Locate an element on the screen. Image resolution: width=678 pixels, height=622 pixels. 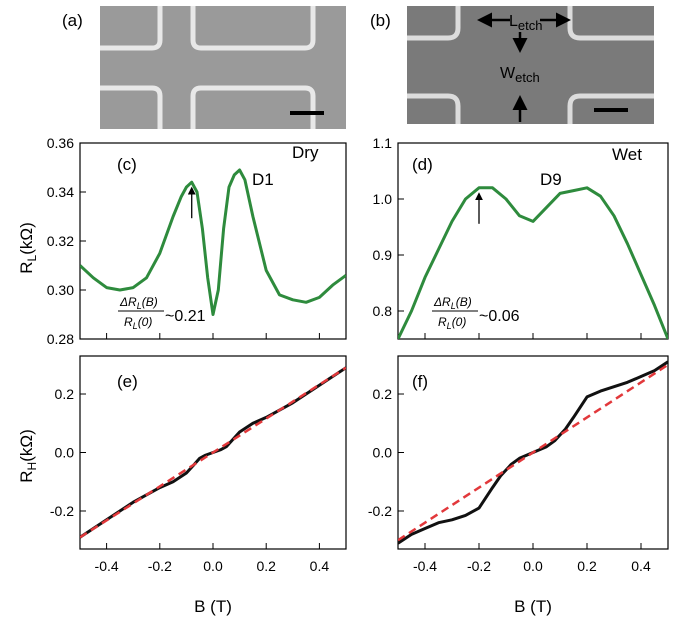
sem-image-b is located at coordinates (530, 65).